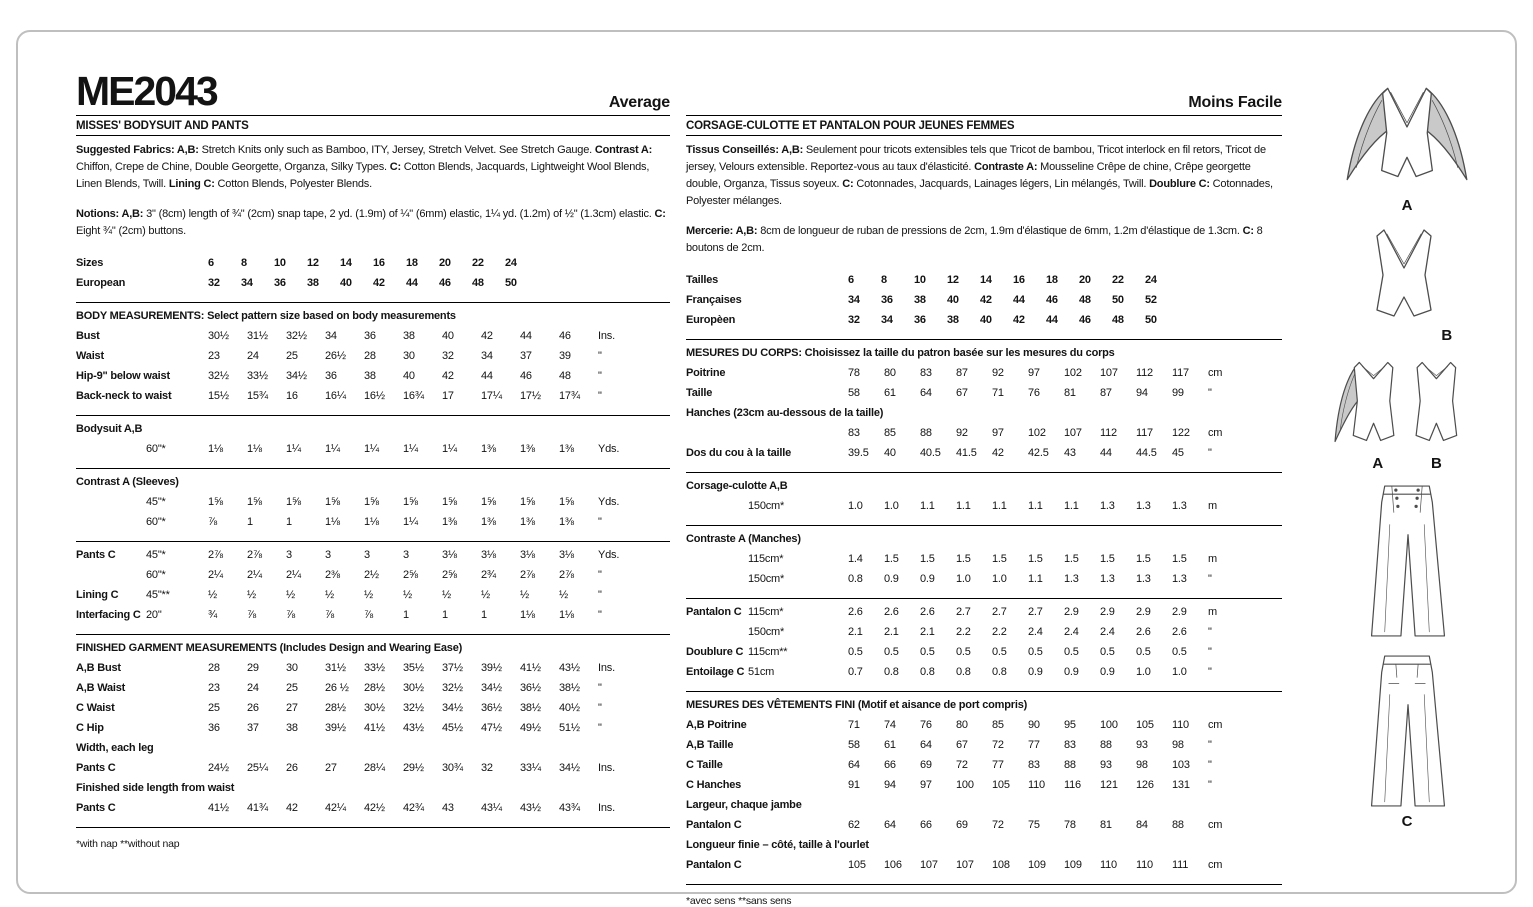 The width and height of the screenshot is (1533, 907). Describe the element at coordinates (406, 555) in the screenshot. I see `cell-val: 3` at that location.